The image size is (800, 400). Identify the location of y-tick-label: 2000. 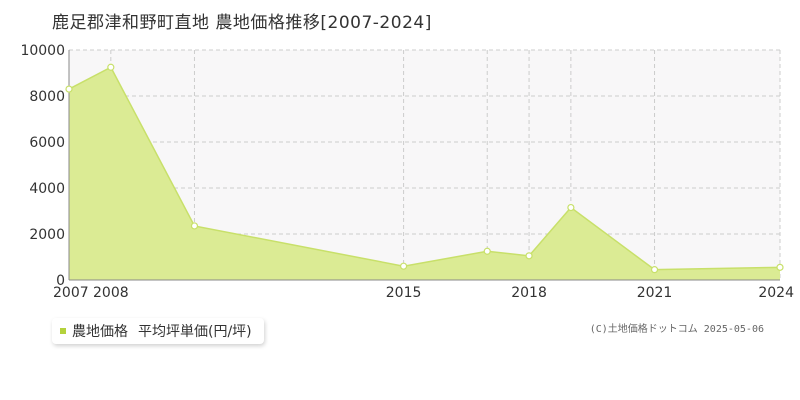
(47, 235).